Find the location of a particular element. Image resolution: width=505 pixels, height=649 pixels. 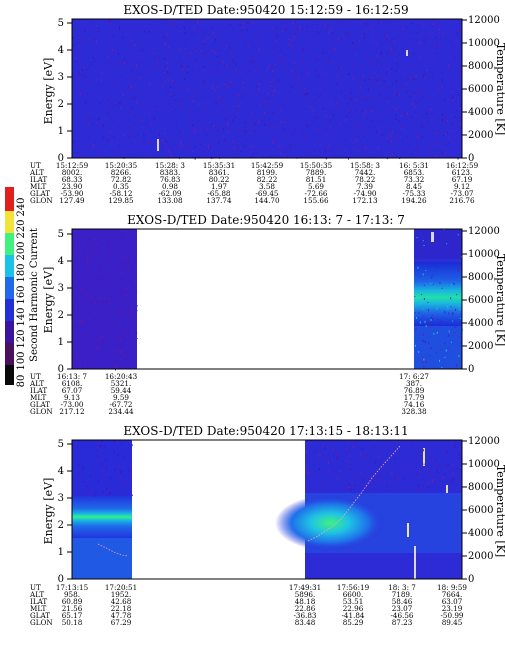

eph-value-alt: 7889. is located at coordinates (316, 172).